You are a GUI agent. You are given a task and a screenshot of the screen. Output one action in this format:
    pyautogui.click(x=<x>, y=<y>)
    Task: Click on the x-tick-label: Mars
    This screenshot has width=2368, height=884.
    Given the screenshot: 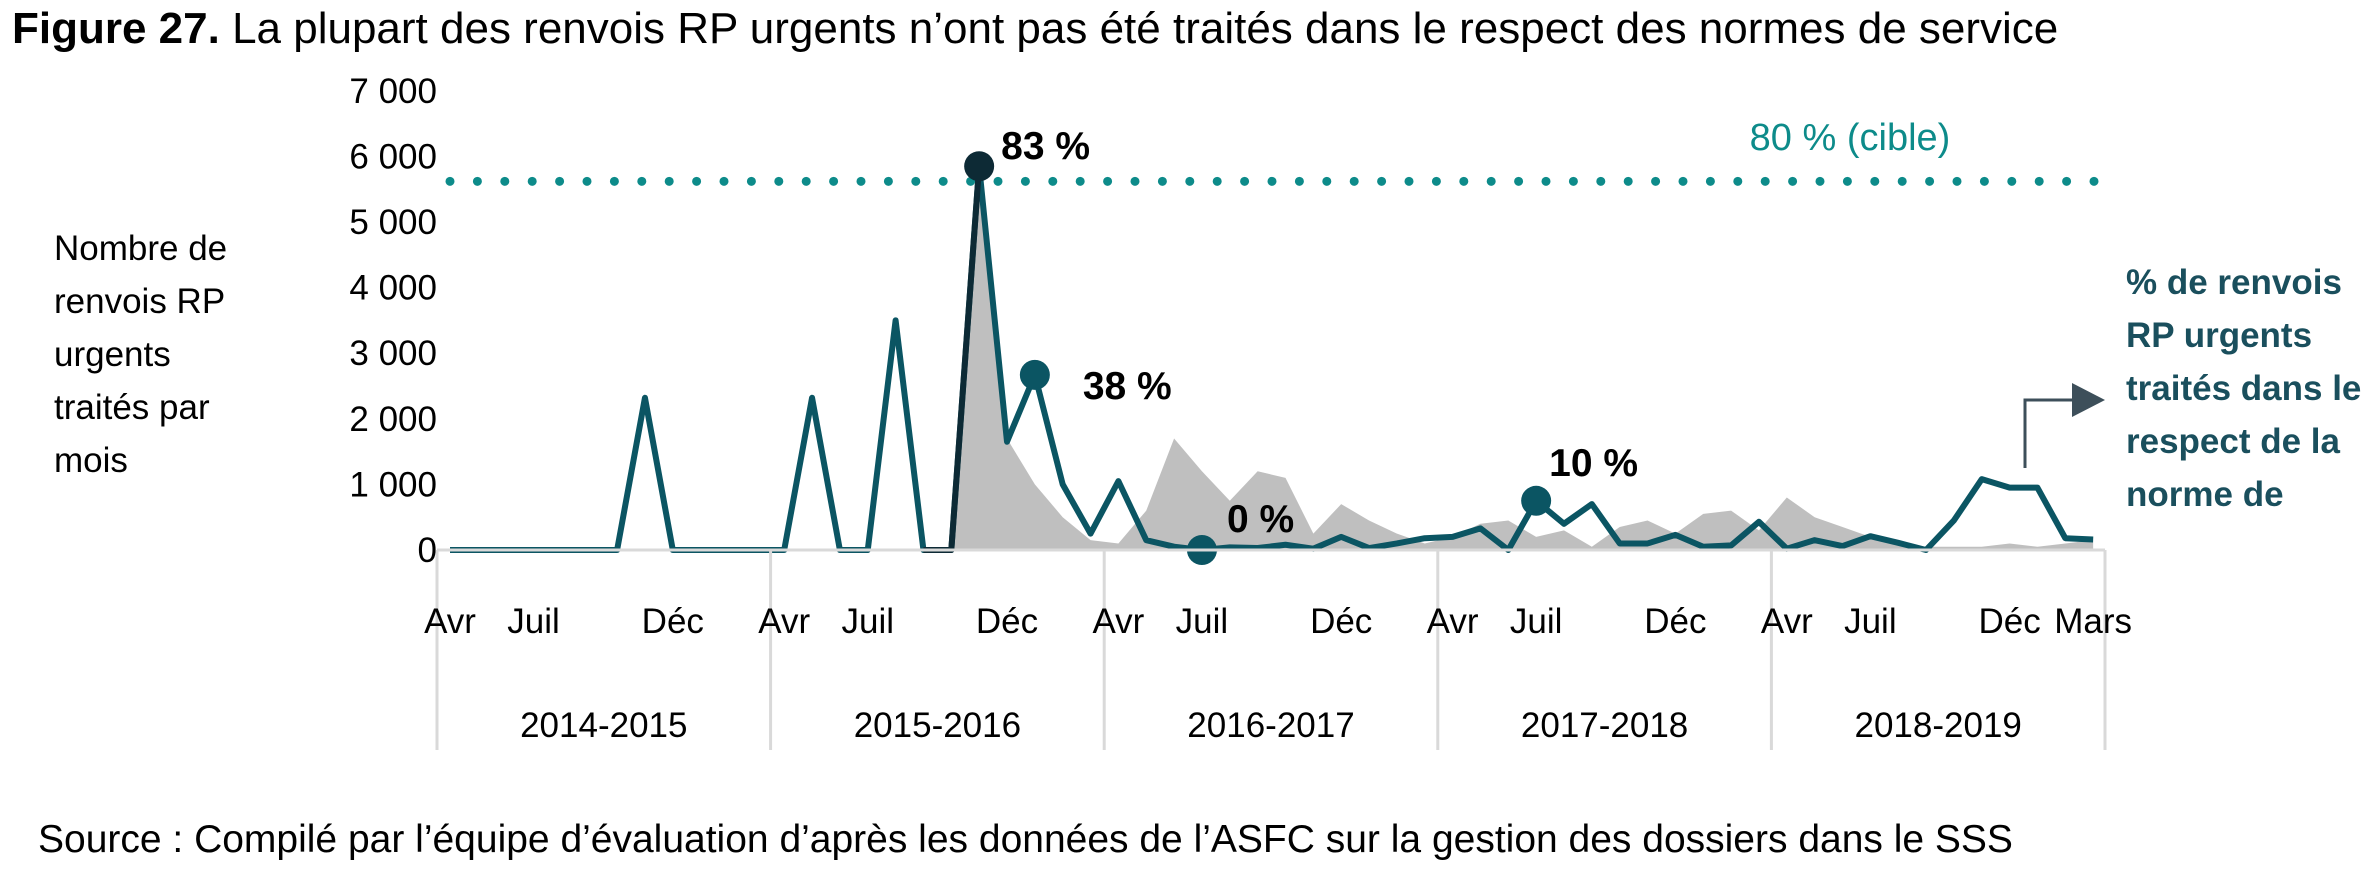 What is the action you would take?
    pyautogui.click(x=2093, y=621)
    